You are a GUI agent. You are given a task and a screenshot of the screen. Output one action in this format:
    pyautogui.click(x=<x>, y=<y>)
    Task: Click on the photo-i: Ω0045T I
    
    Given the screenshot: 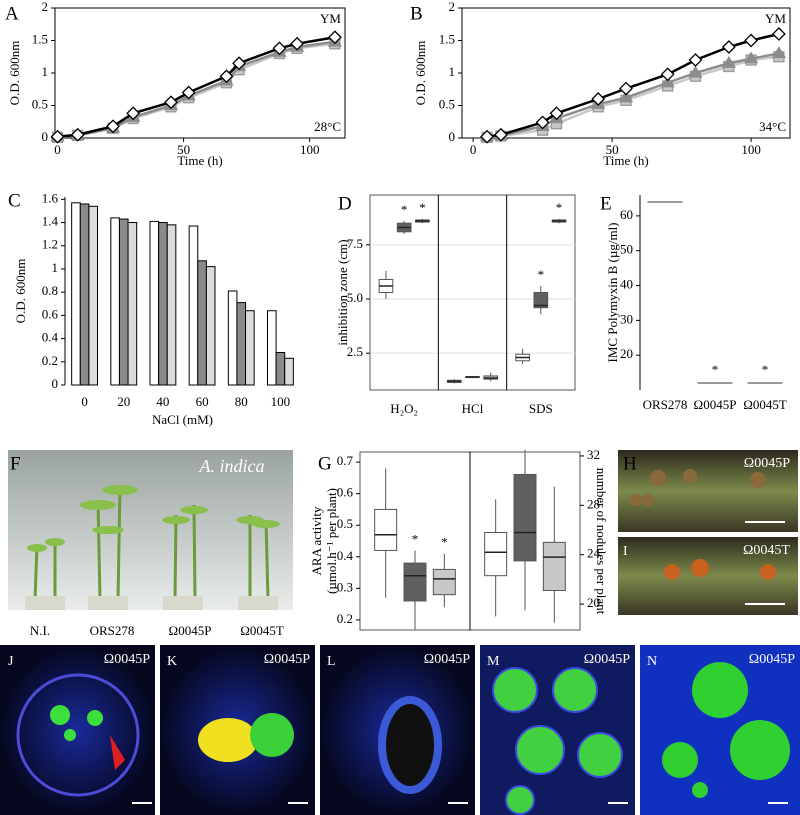 What is the action you would take?
    pyautogui.click(x=708, y=576)
    